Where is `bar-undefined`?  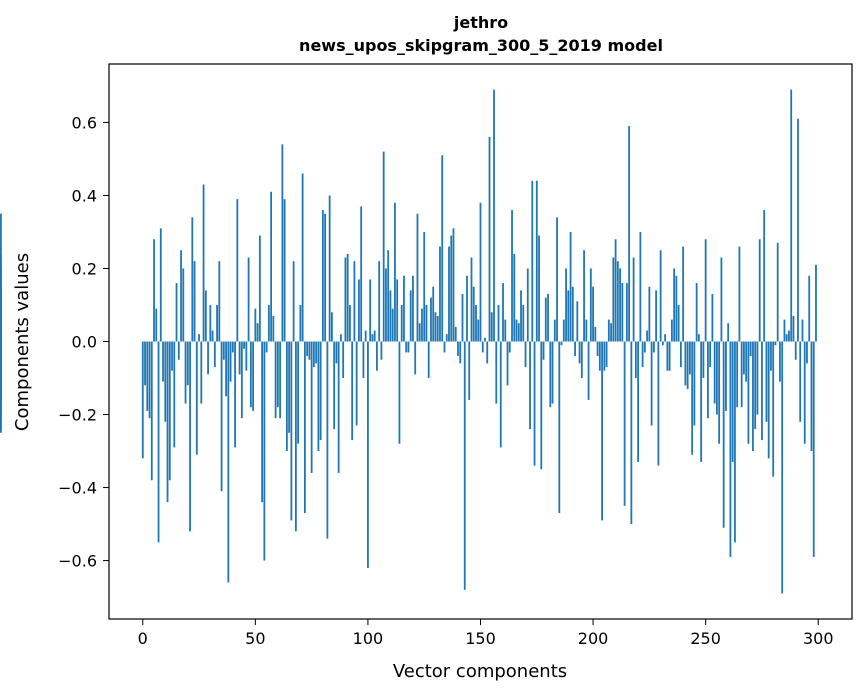 bar-undefined is located at coordinates (1, 277).